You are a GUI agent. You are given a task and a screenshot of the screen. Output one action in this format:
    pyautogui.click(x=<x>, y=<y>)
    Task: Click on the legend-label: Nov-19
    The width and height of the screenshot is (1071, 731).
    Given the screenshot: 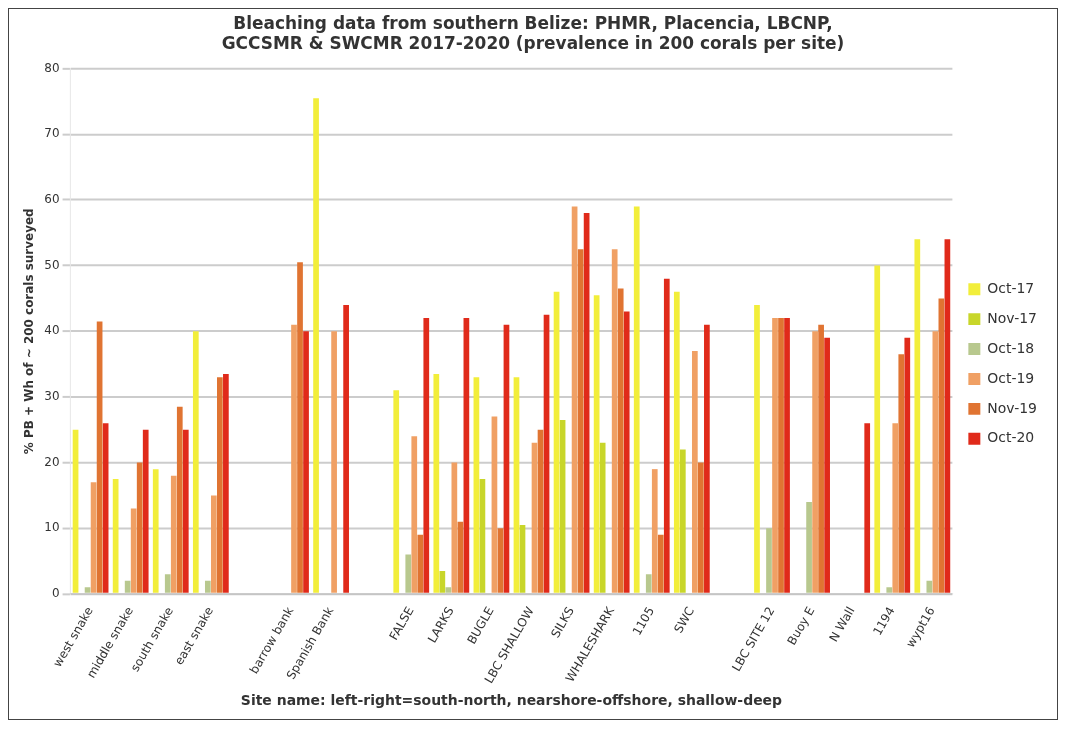 What is the action you would take?
    pyautogui.click(x=1012, y=407)
    